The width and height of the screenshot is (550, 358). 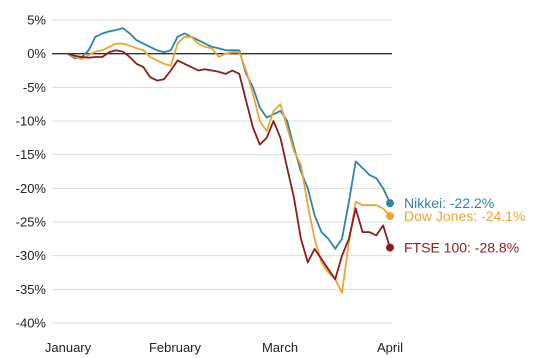 What do you see at coordinates (31, 188) in the screenshot?
I see `y-tick-label: -20%` at bounding box center [31, 188].